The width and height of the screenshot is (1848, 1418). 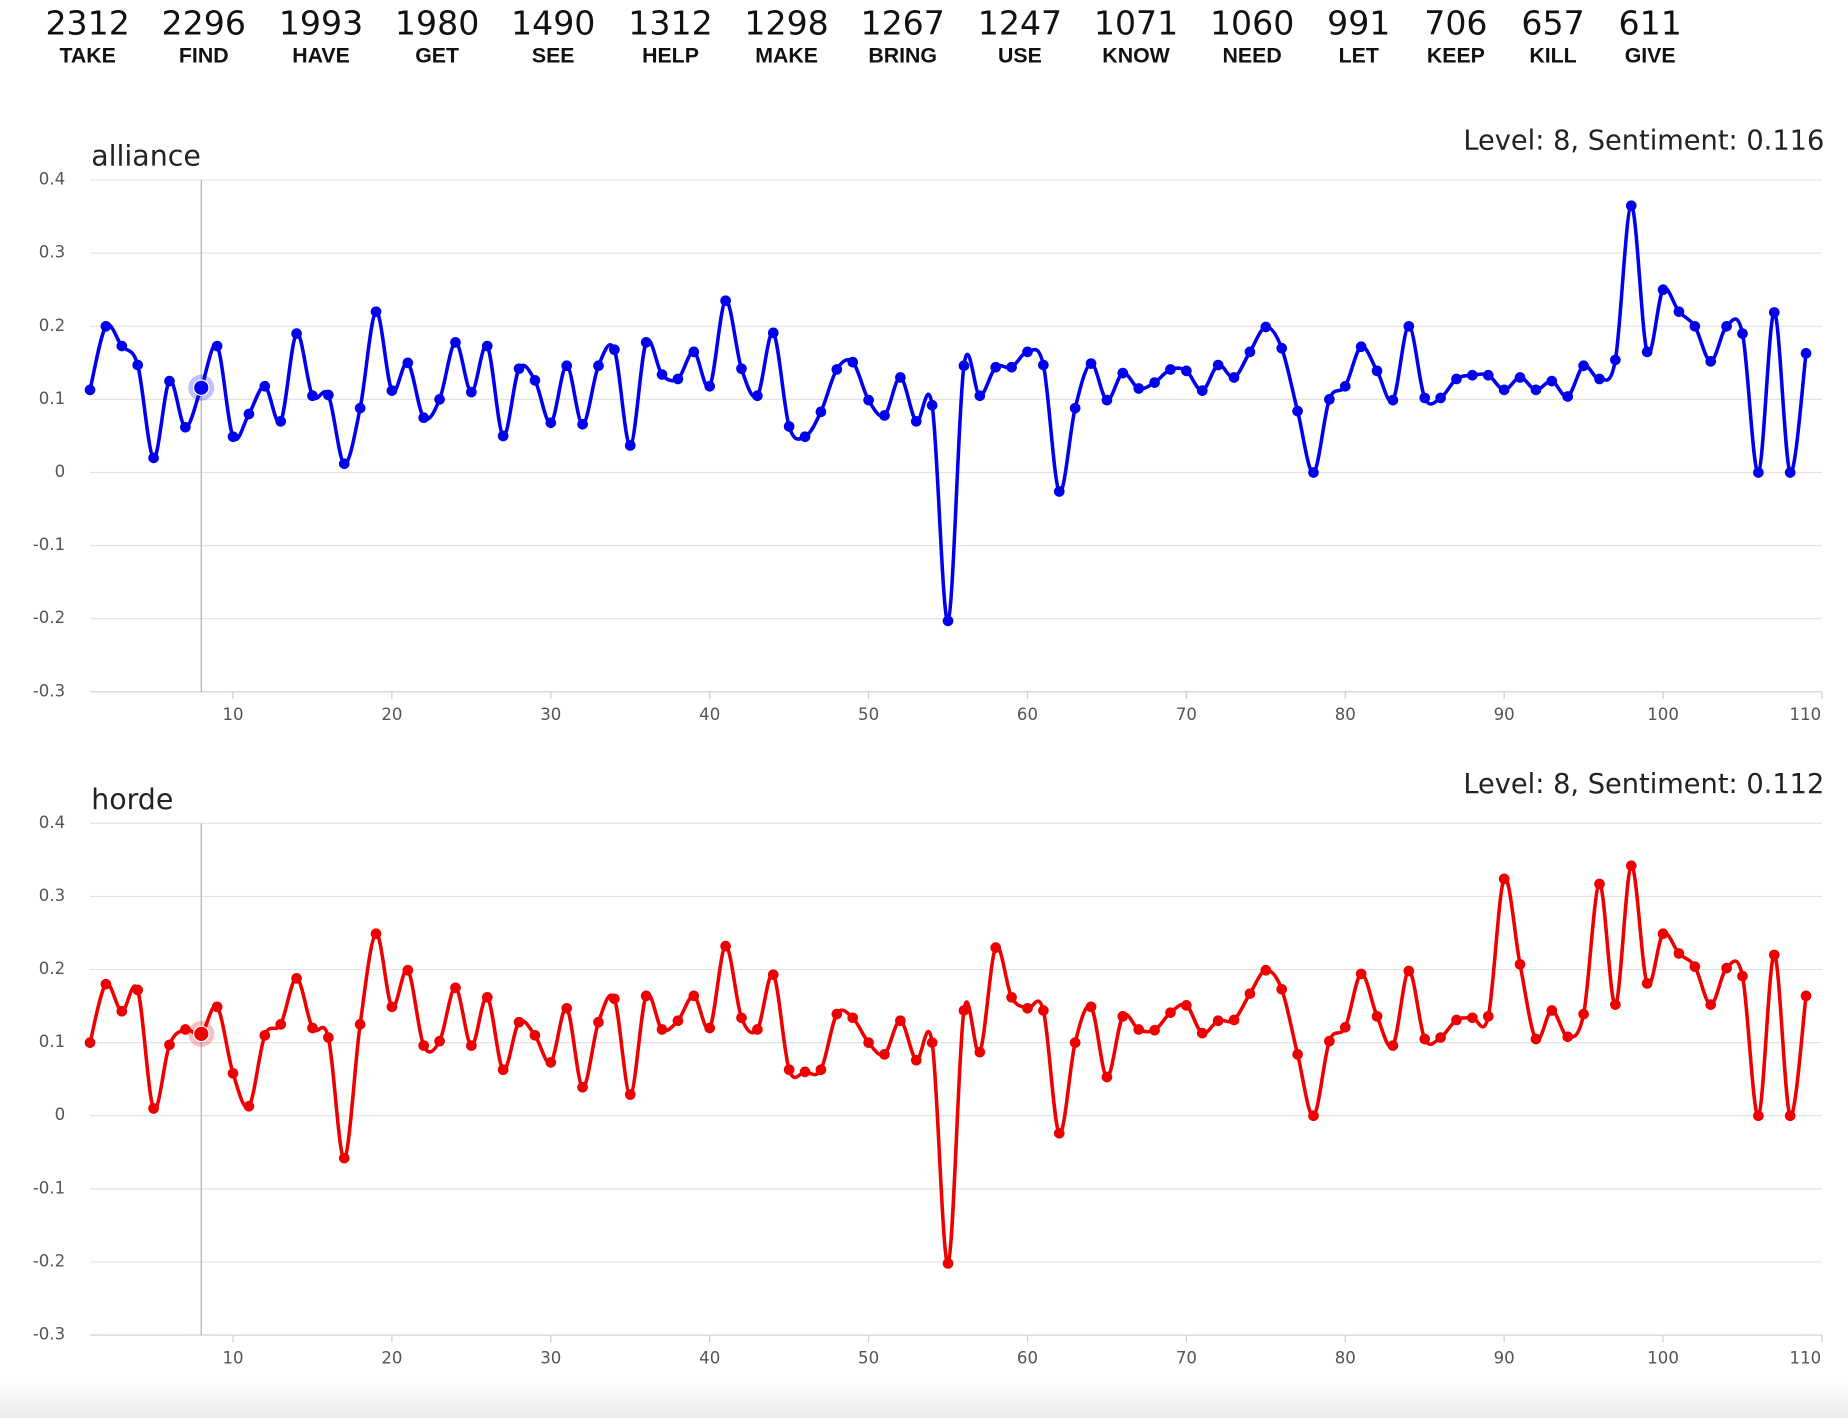 I want to click on x-tick-label: 50, so click(x=868, y=1357).